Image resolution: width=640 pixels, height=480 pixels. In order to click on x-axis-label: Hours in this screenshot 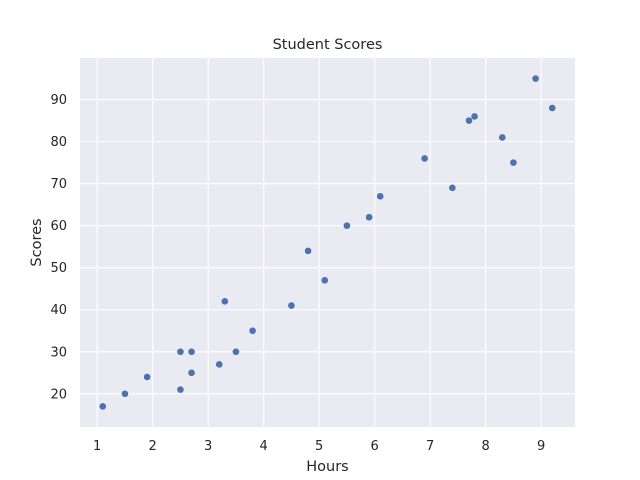, I will do `click(327, 467)`.